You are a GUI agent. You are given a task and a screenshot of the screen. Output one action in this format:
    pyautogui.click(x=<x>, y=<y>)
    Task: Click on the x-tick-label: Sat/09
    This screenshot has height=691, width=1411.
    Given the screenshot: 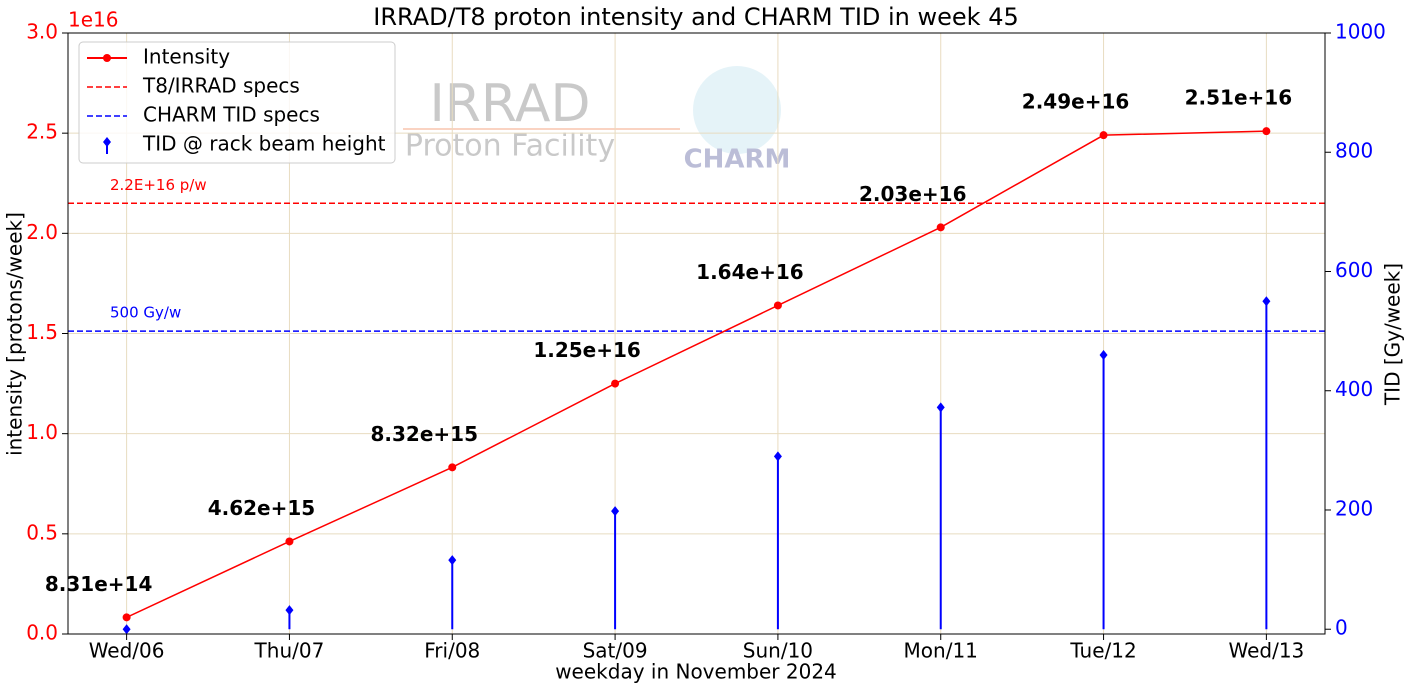 What is the action you would take?
    pyautogui.click(x=615, y=651)
    